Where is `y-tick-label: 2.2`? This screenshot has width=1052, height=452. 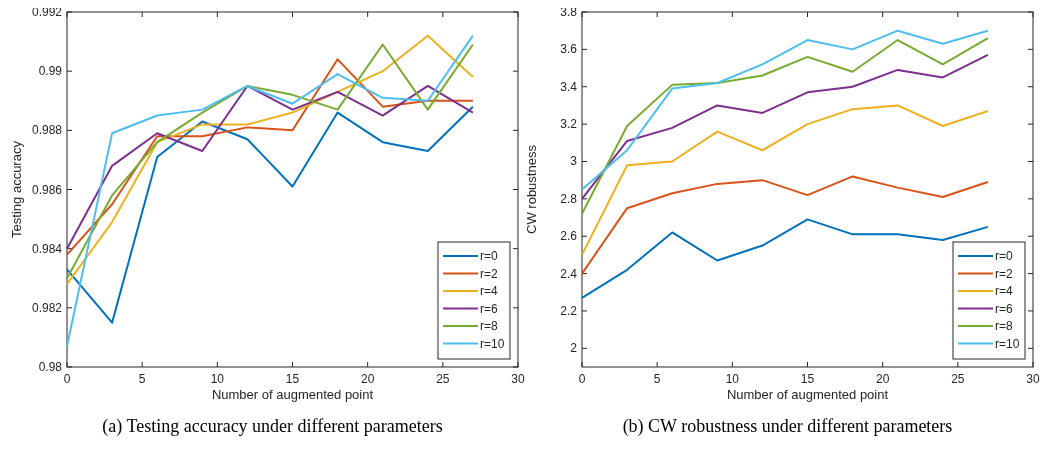
y-tick-label: 2.2 is located at coordinates (569, 310).